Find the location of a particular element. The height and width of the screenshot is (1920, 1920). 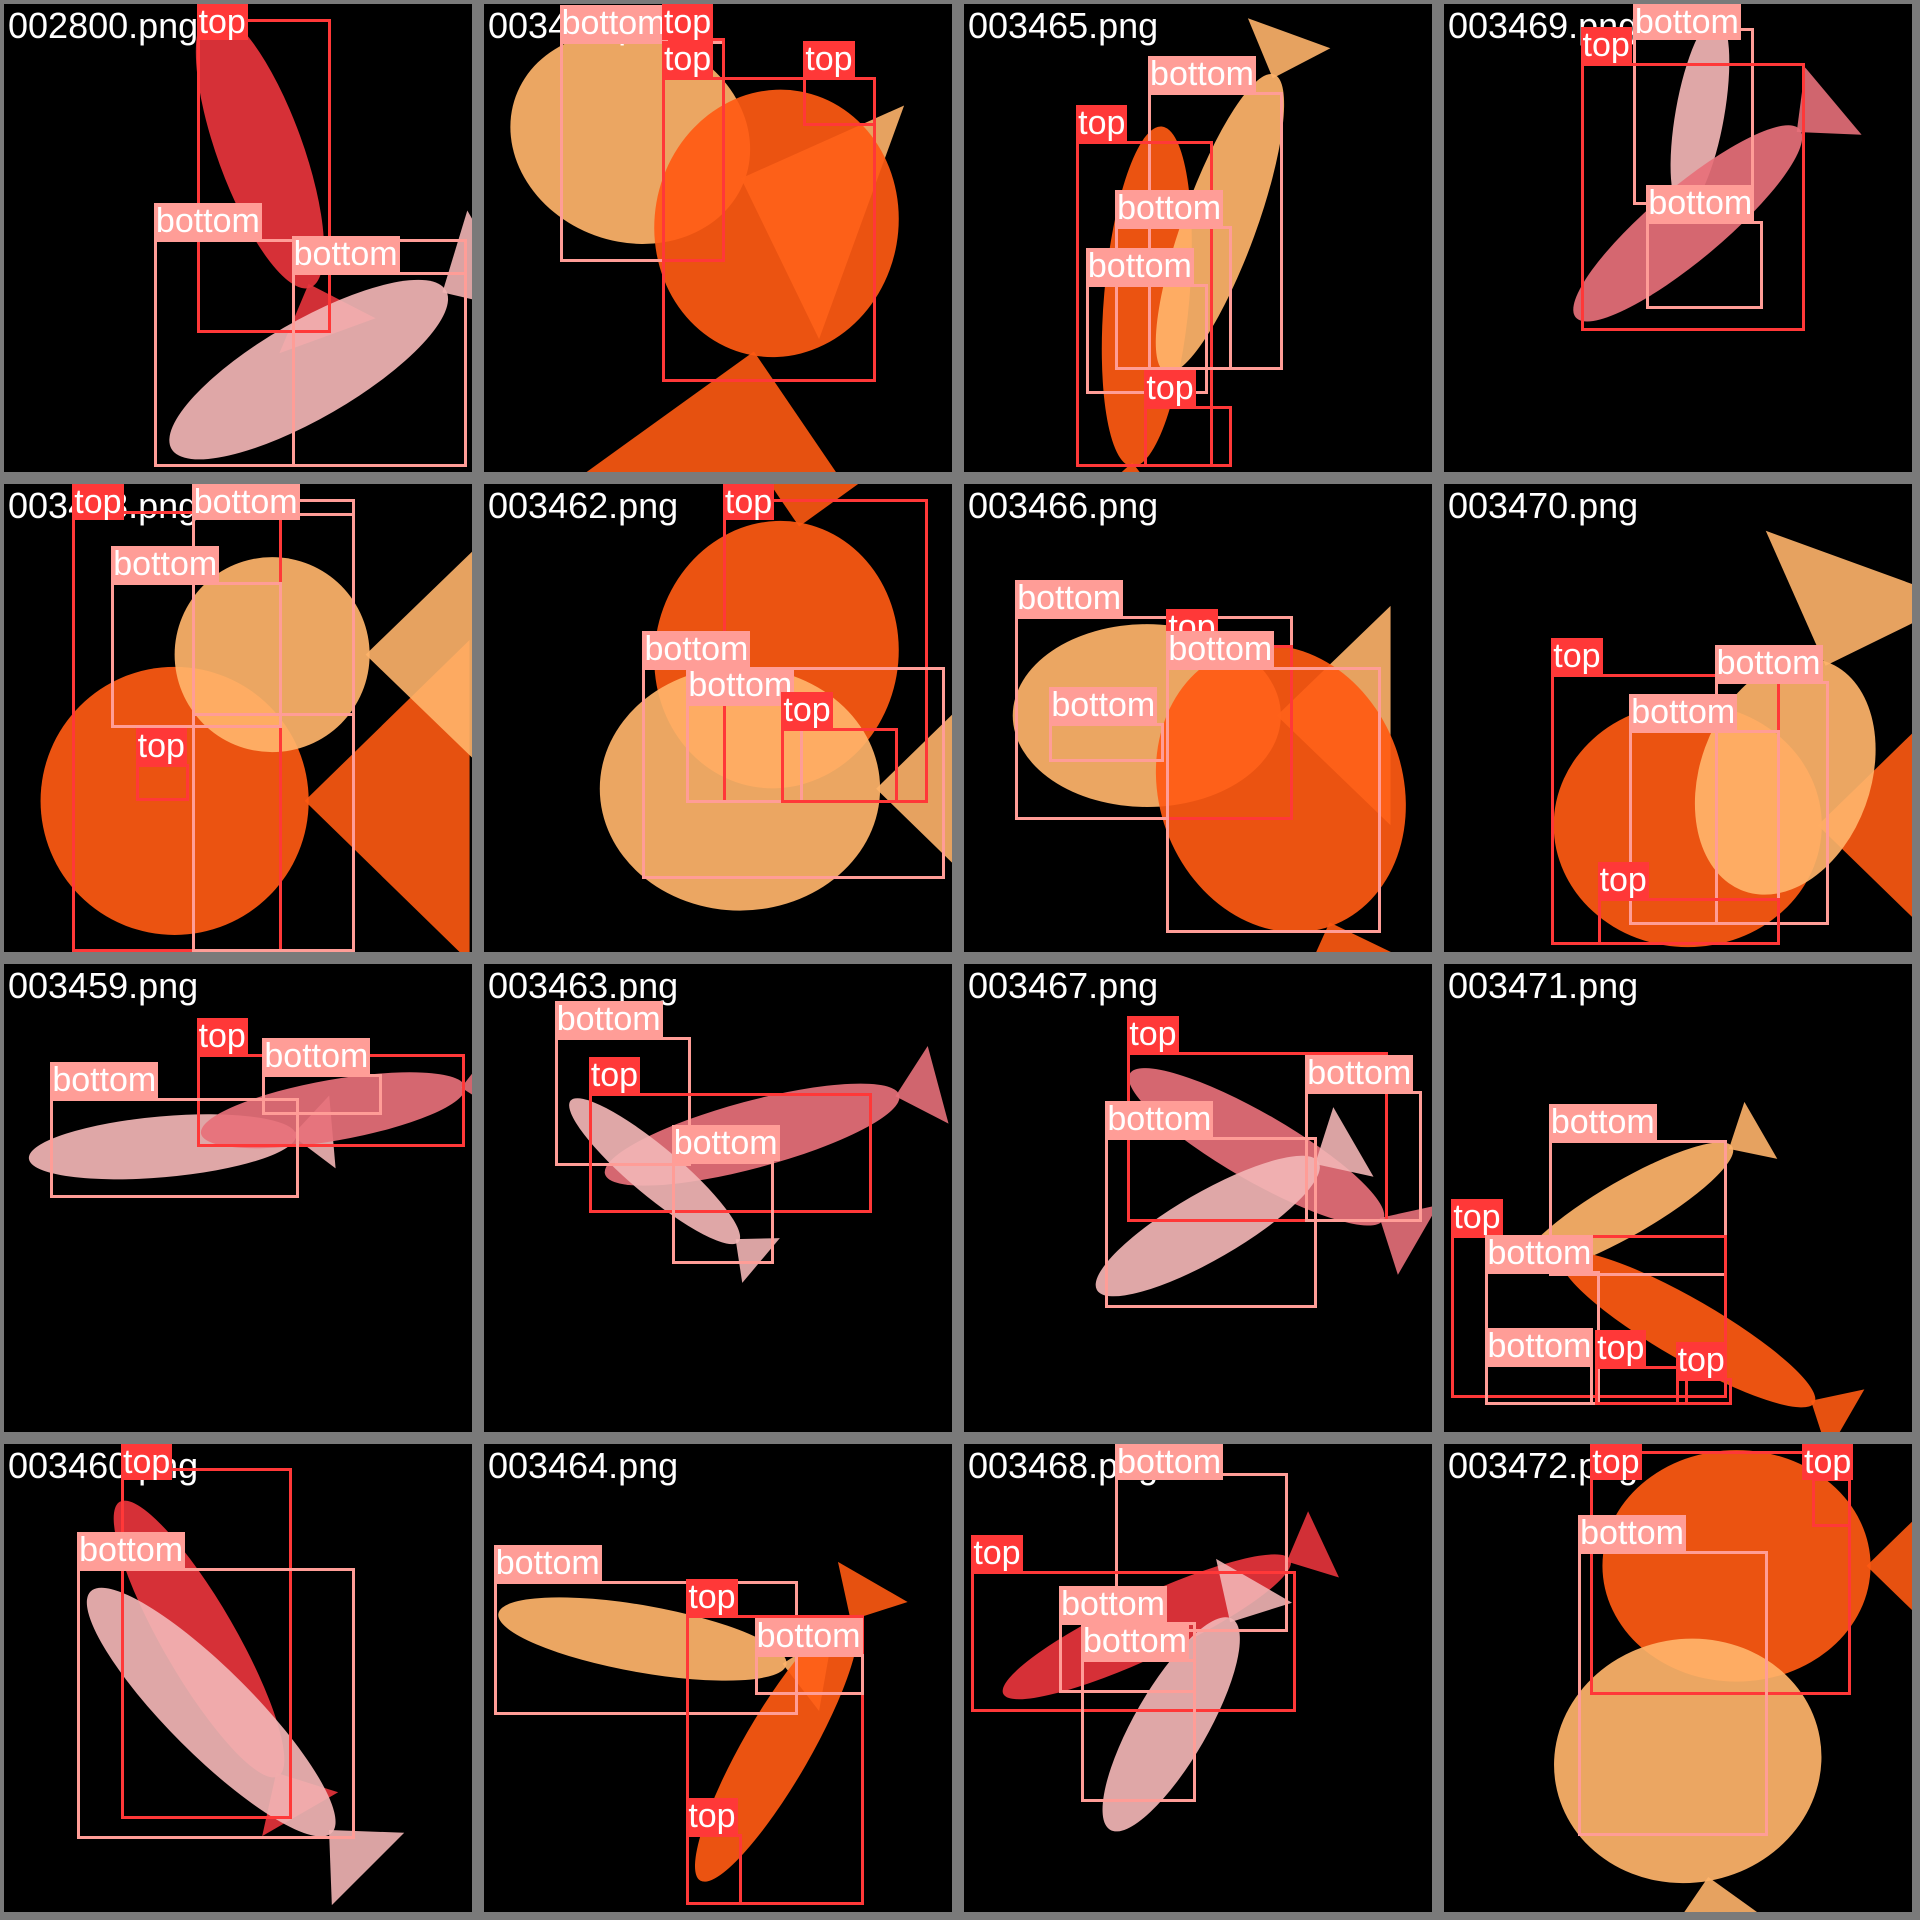

image-tile: 003469.png bottom top bottom is located at coordinates (1678, 238).